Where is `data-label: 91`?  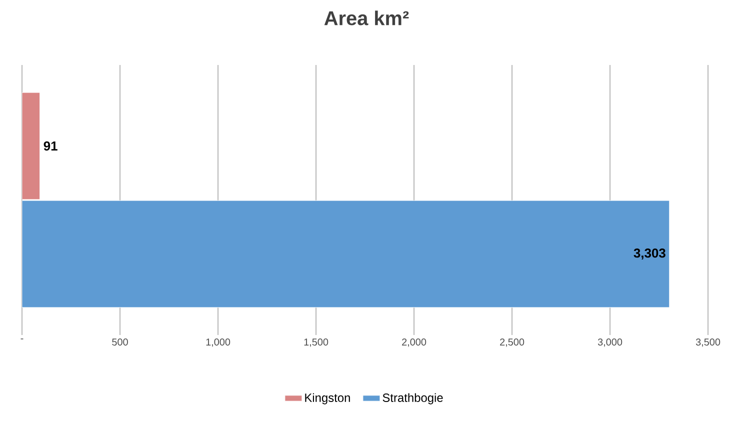 data-label: 91 is located at coordinates (51, 146).